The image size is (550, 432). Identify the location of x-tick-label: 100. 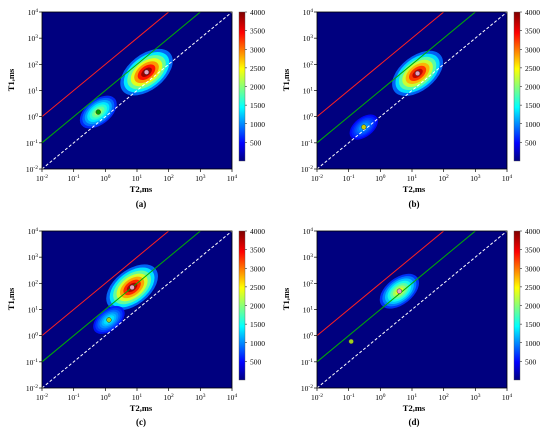
(105, 397).